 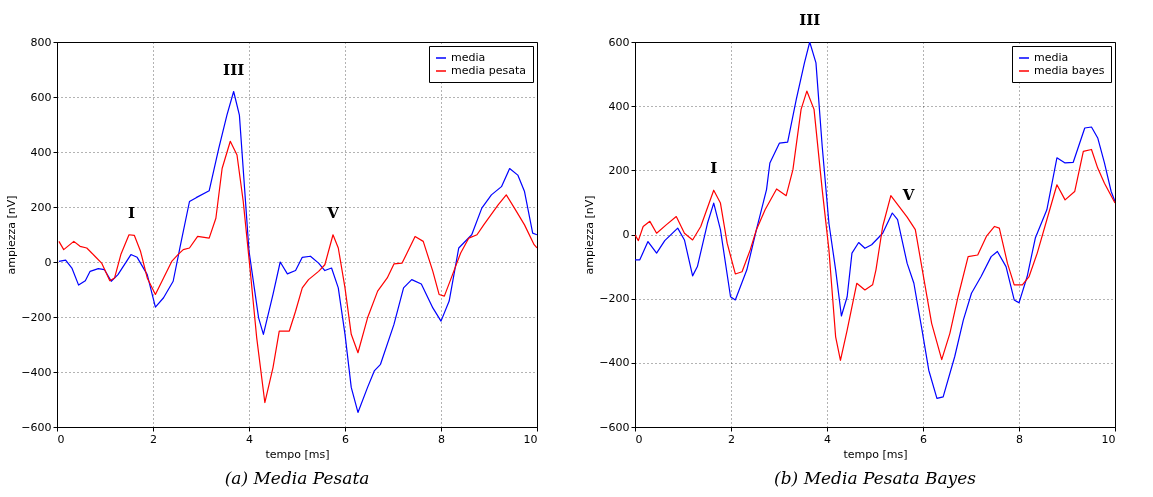 I want to click on y-tick-label: 800, so click(x=41, y=42).